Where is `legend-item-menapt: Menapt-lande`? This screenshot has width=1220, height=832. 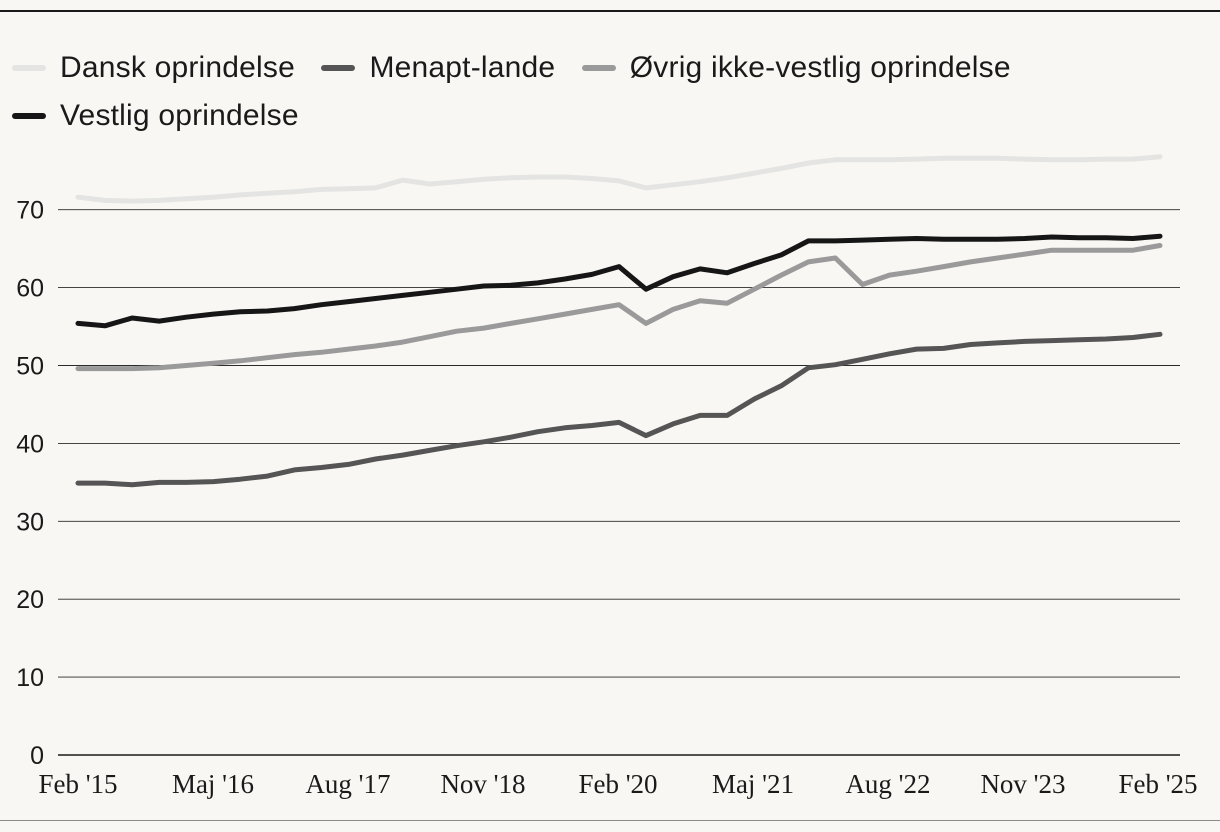
legend-item-menapt: Menapt-lande is located at coordinates (438, 68).